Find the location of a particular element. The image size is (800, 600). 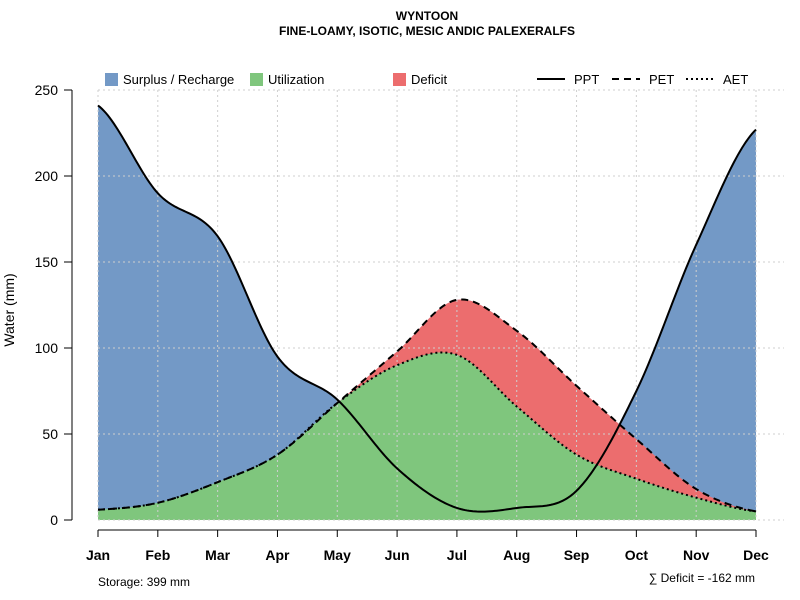

x-tick-label-nov: Nov is located at coordinates (696, 555).